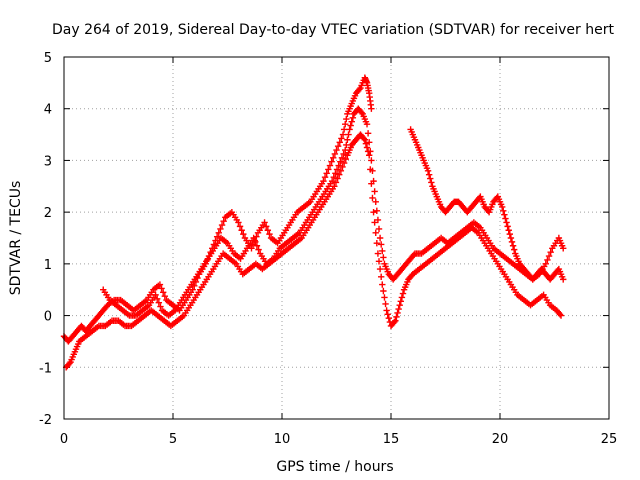 The height and width of the screenshot is (480, 640). Describe the element at coordinates (48, 265) in the screenshot. I see `y-tick-label: 1` at that location.